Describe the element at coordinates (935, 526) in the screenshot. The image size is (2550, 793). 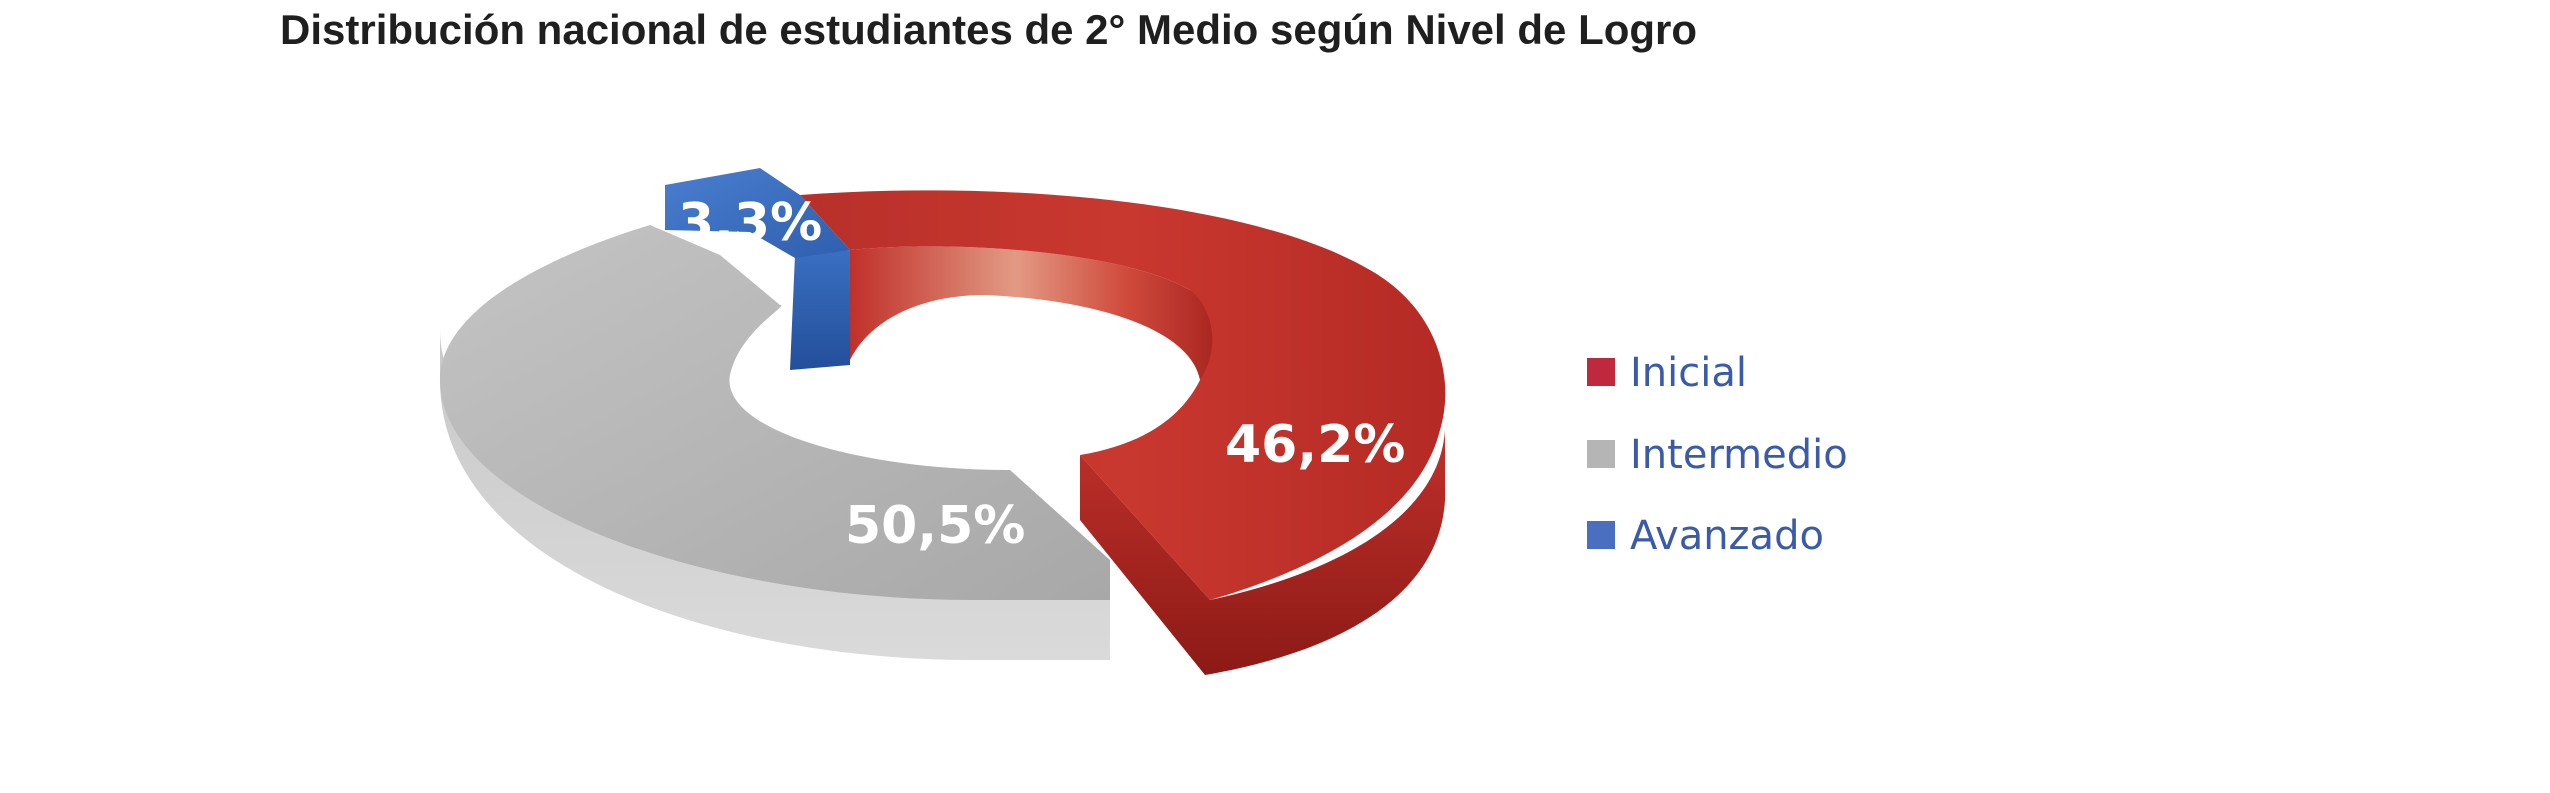
I see `label-intermedio: 50,5%` at that location.